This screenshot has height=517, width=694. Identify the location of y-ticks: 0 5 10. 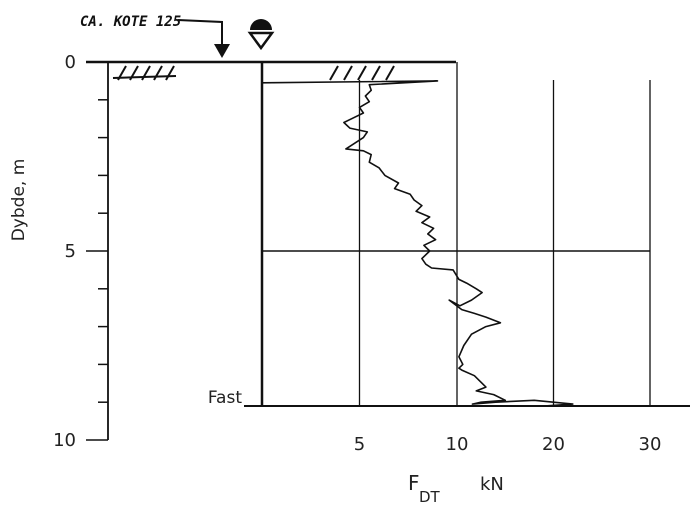
(80, 251).